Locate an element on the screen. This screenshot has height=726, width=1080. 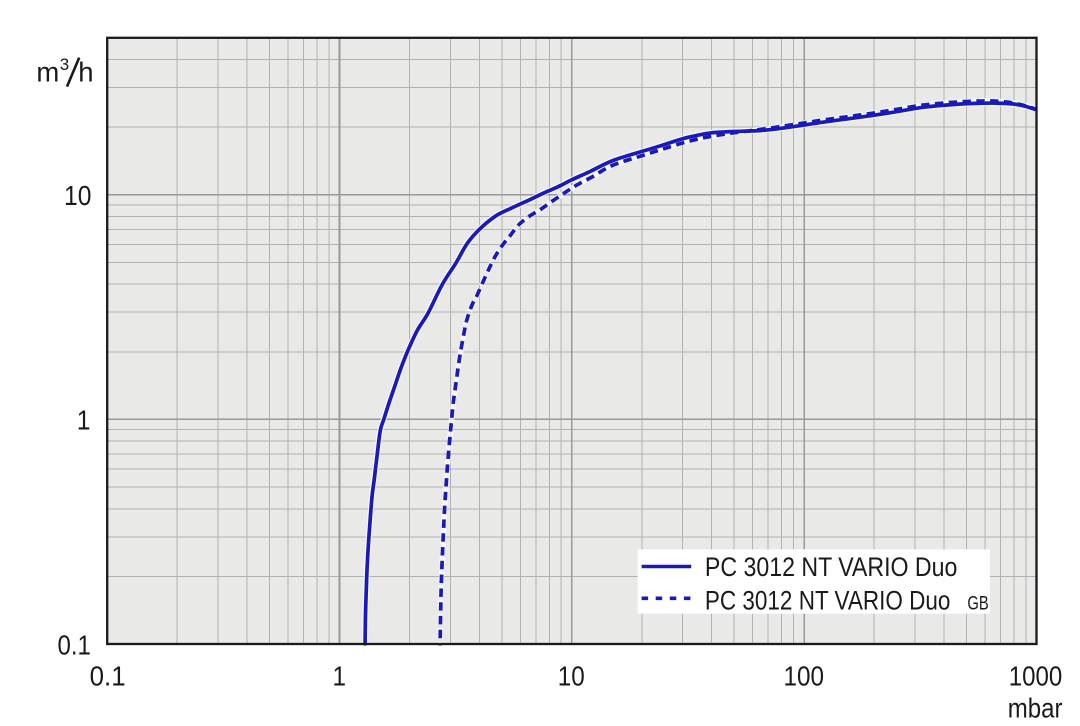
svg-text: 3 is located at coordinates (64, 64).